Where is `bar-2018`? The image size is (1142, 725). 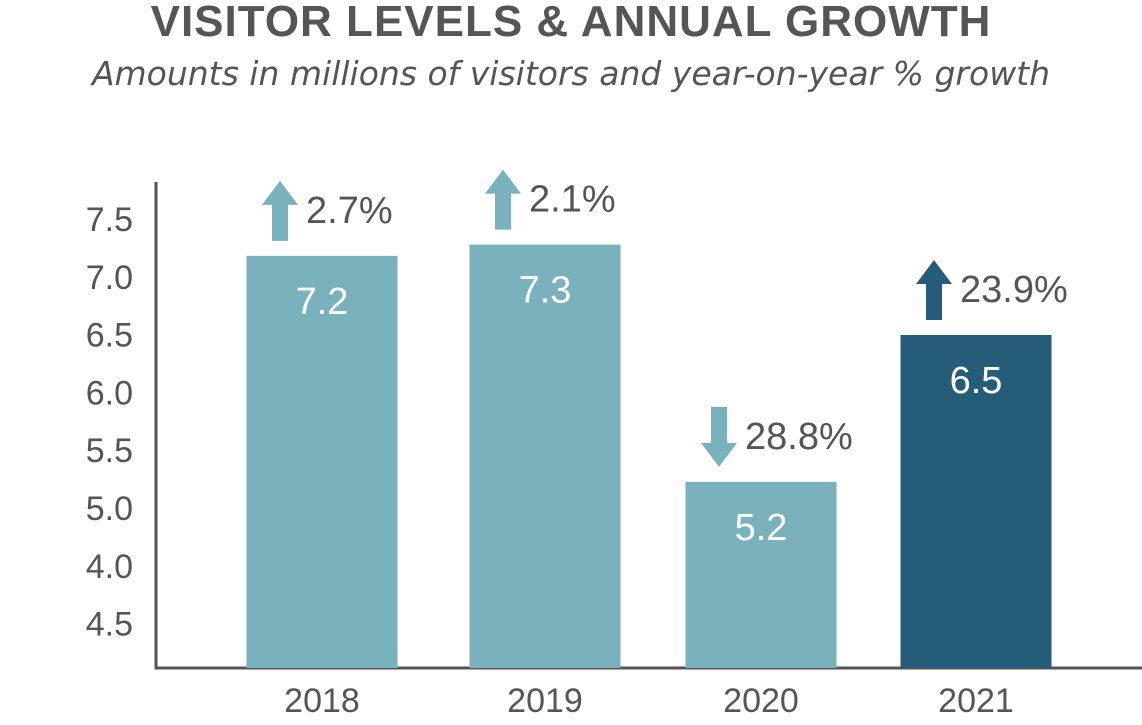 bar-2018 is located at coordinates (322, 461).